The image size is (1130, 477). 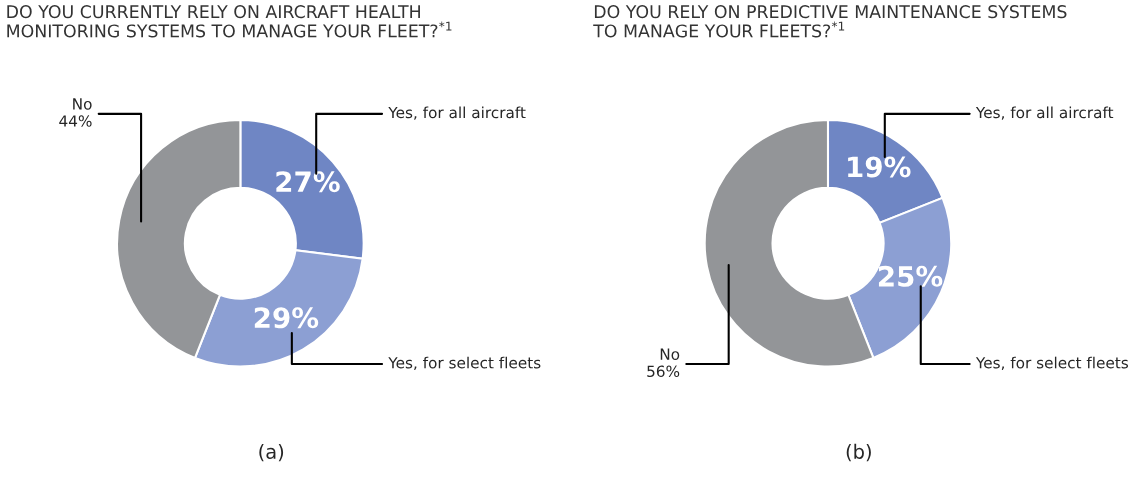 I want to click on slice-label: No 56%, so click(x=663, y=363).